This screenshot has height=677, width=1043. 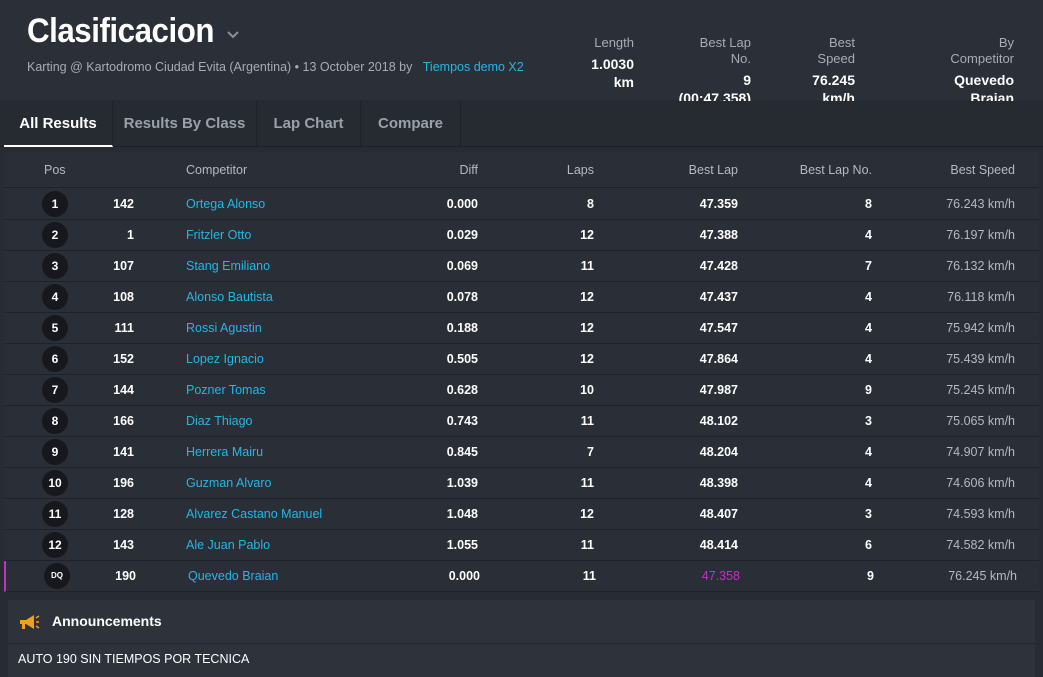 What do you see at coordinates (55, 452) in the screenshot?
I see `position-badge: 9` at bounding box center [55, 452].